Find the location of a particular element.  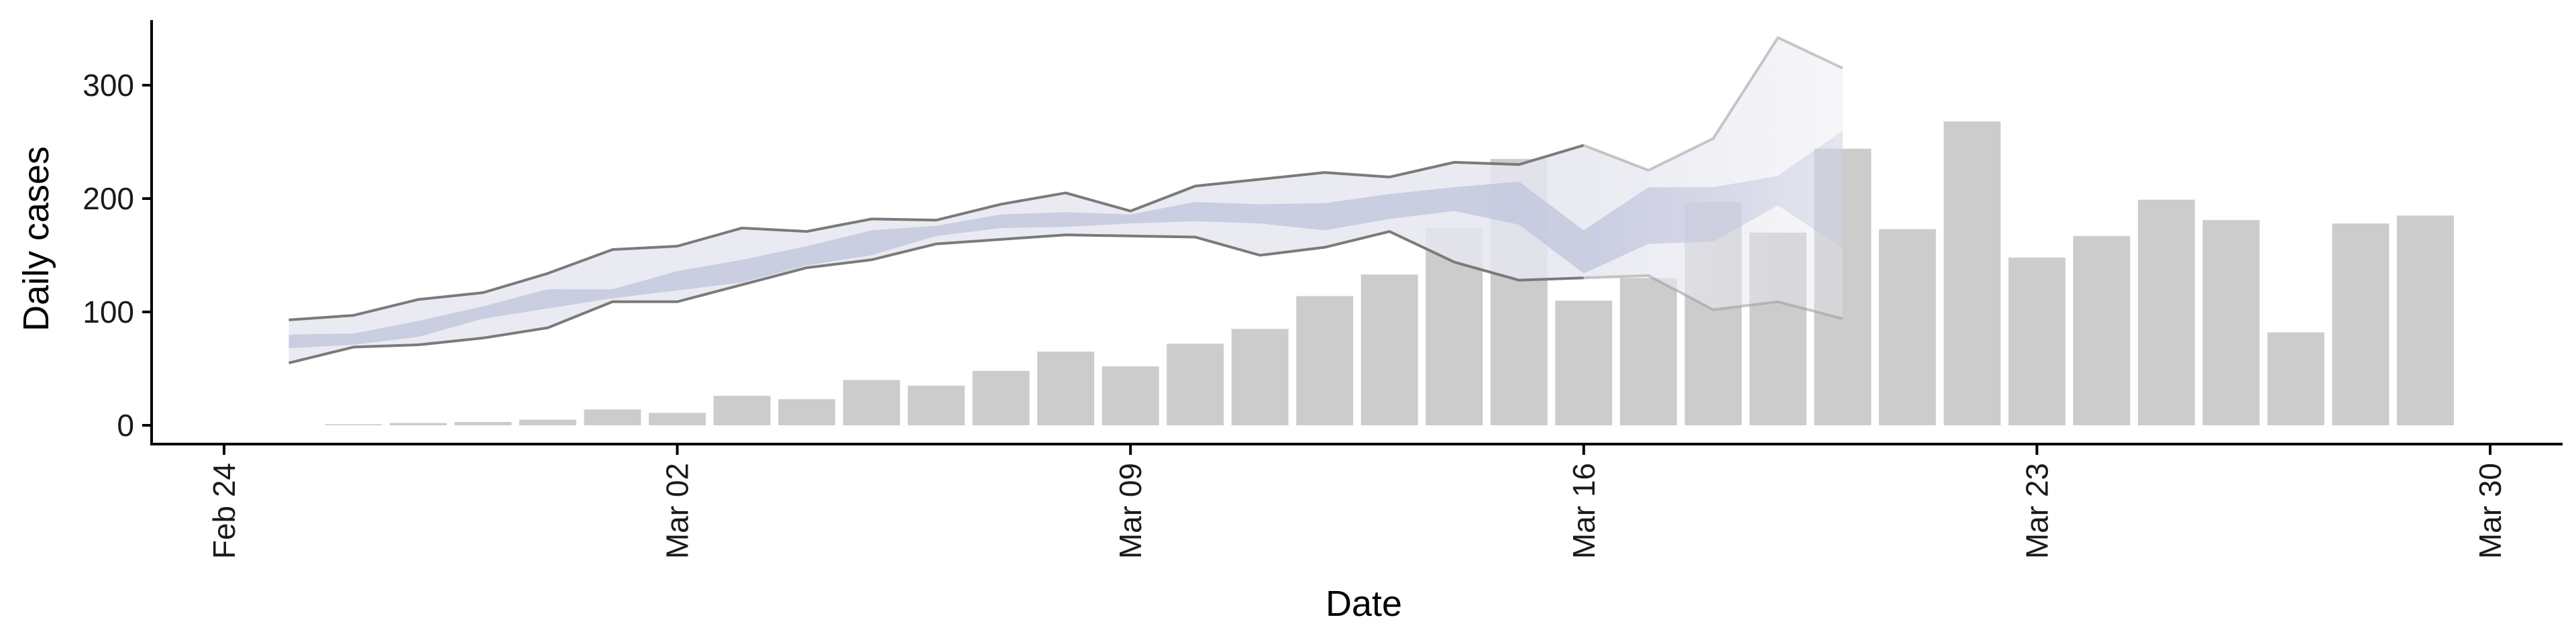

band-lower-line is located at coordinates (936, 297).